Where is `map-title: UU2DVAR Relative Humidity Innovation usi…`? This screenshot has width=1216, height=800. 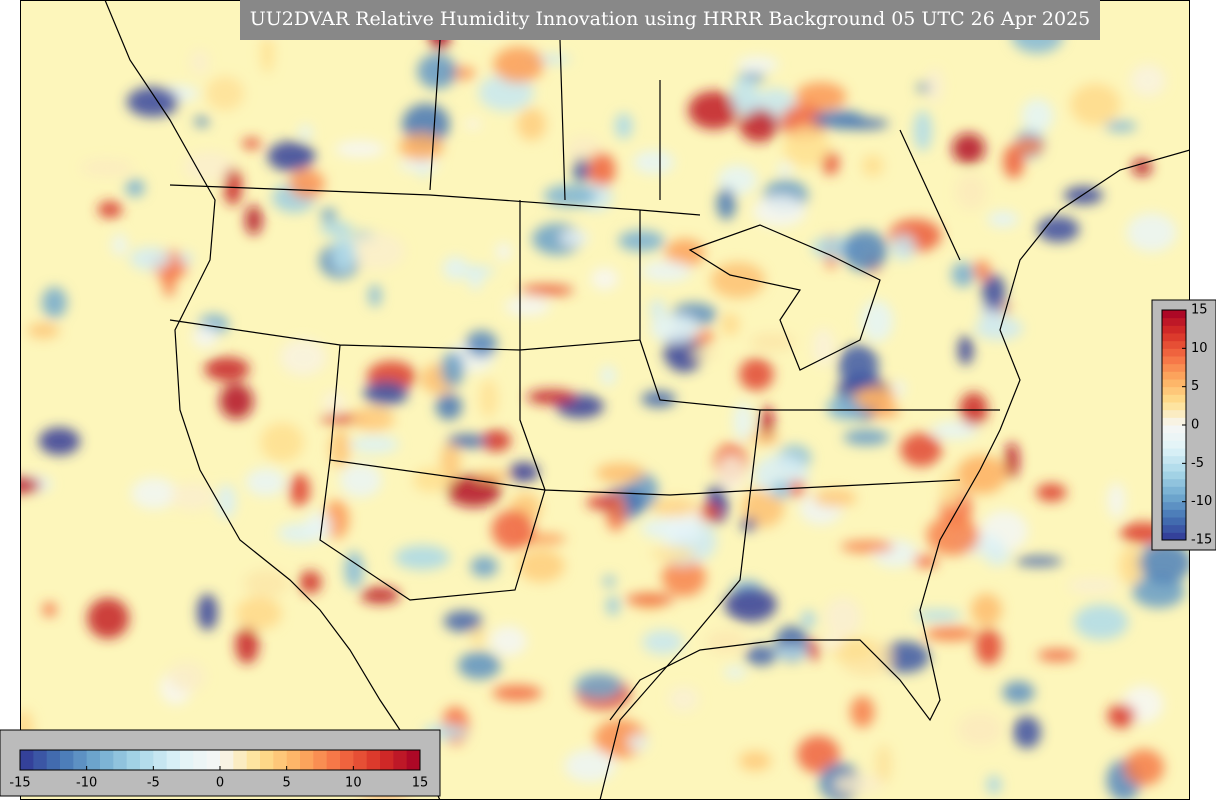 map-title: UU2DVAR Relative Humidity Innovation usi… is located at coordinates (670, 19).